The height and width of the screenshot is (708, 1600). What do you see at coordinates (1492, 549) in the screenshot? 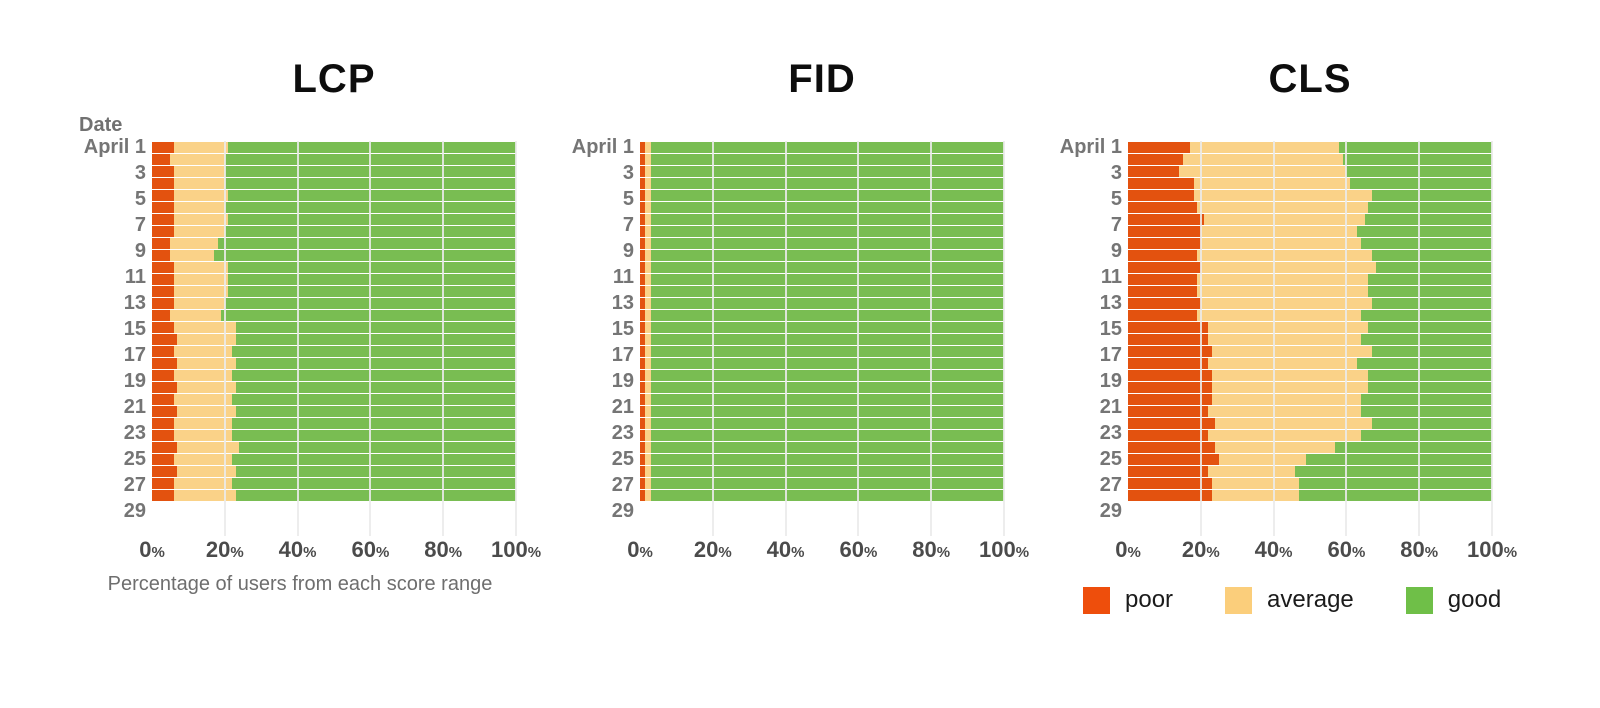
I see `x-axis-tick-label: 100%` at bounding box center [1492, 549].